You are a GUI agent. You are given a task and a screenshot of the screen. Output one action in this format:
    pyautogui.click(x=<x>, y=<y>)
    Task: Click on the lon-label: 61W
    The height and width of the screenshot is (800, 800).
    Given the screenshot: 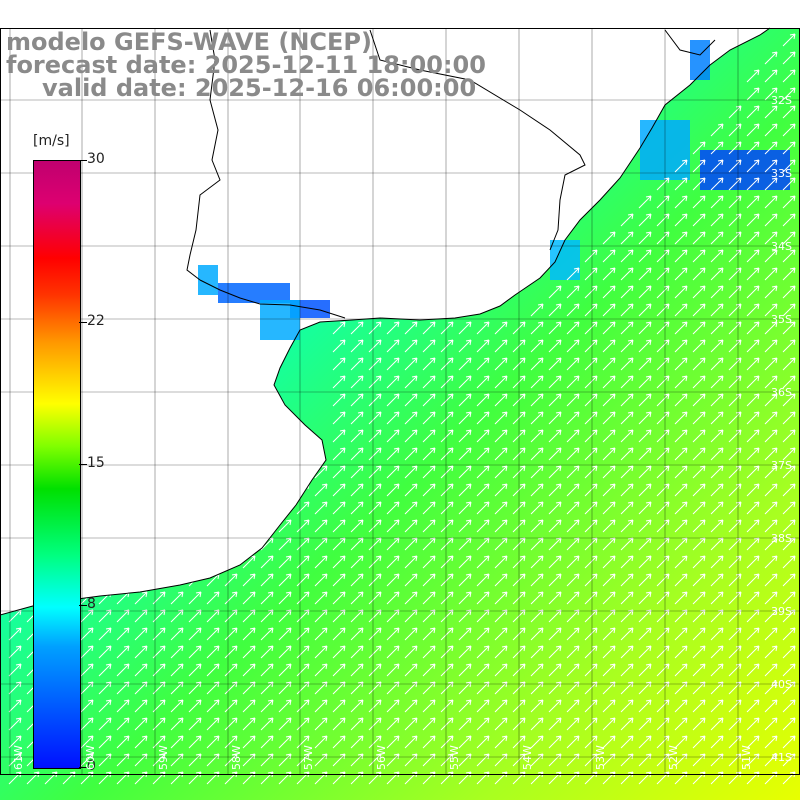 What is the action you would take?
    pyautogui.click(x=18, y=757)
    